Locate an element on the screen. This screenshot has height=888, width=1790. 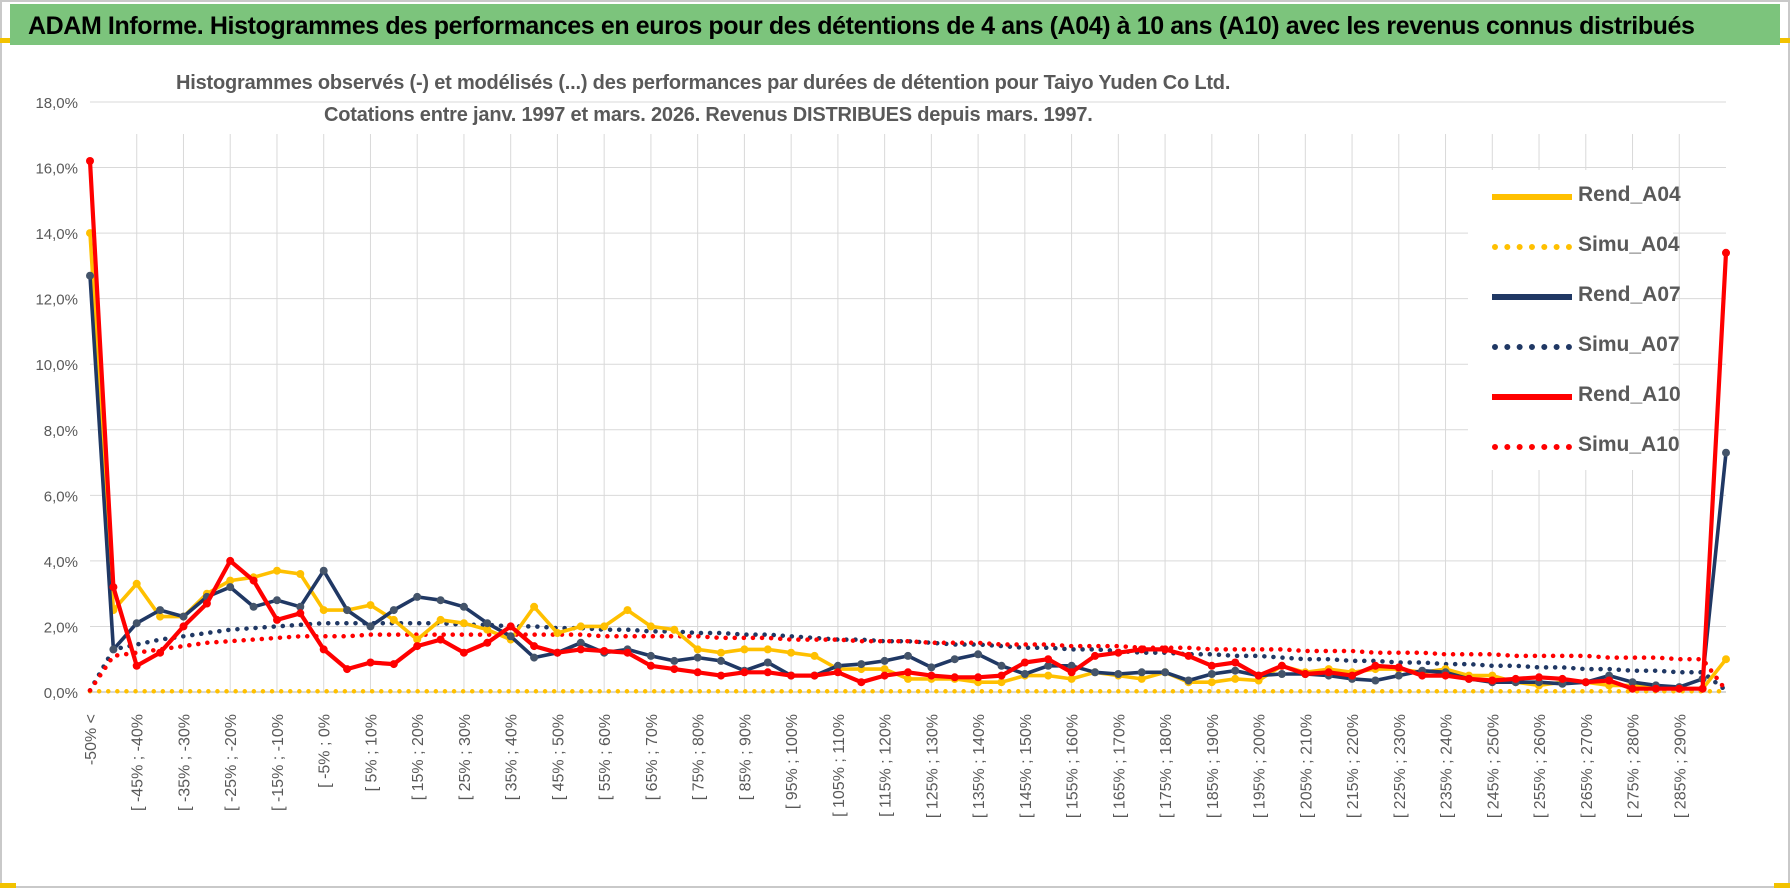
y-tick-label: 2,0% is located at coordinates (61, 627).